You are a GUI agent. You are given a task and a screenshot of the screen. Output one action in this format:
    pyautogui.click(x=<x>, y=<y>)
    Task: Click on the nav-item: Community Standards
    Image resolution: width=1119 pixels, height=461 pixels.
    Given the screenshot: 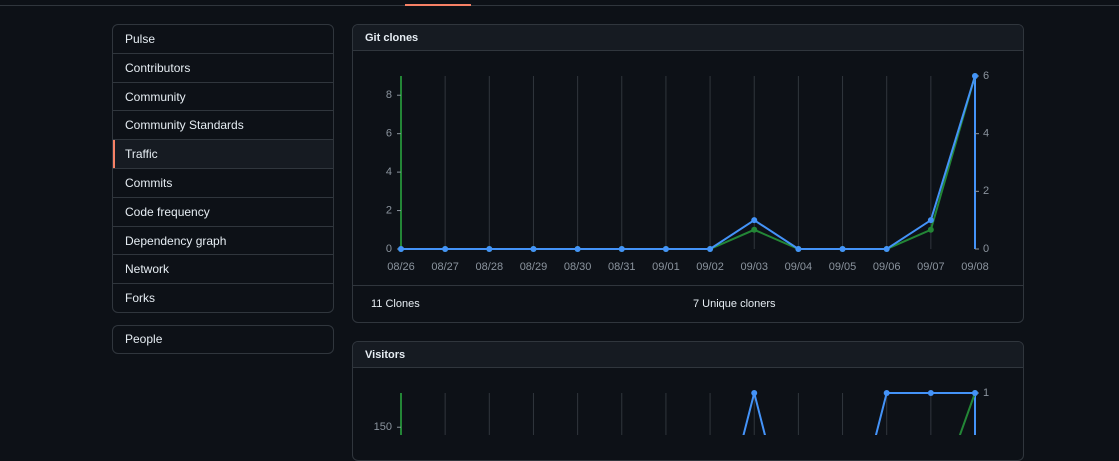 What is the action you would take?
    pyautogui.click(x=223, y=126)
    